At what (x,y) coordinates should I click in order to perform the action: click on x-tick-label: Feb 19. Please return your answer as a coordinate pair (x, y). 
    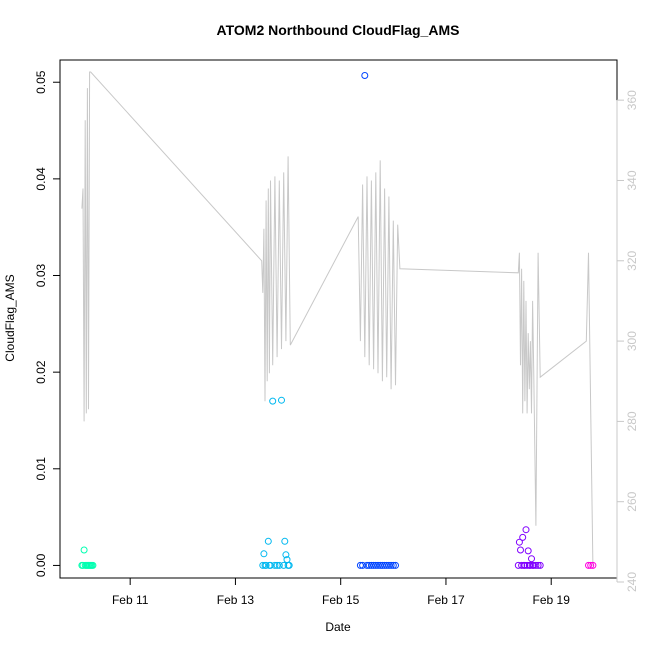
    Looking at the image, I should click on (552, 600).